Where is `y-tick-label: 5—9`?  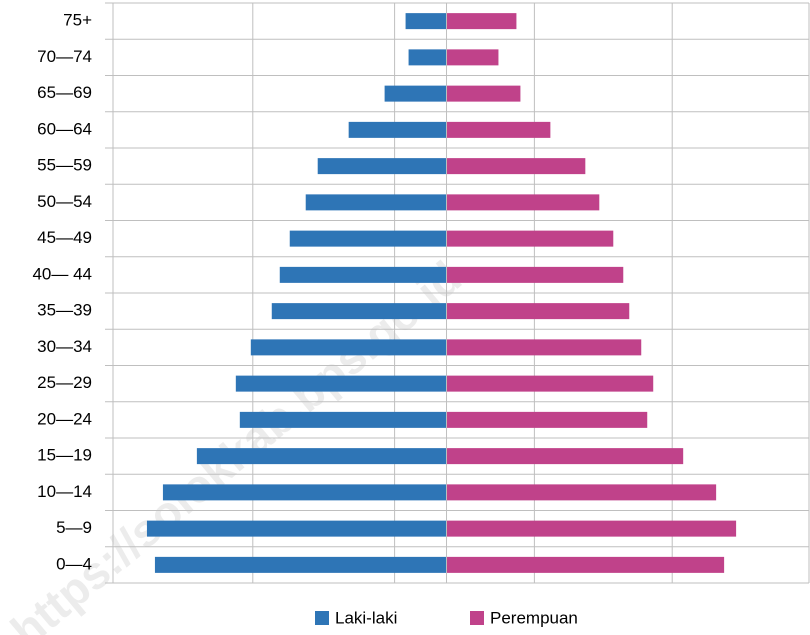
y-tick-label: 5—9 is located at coordinates (74, 527).